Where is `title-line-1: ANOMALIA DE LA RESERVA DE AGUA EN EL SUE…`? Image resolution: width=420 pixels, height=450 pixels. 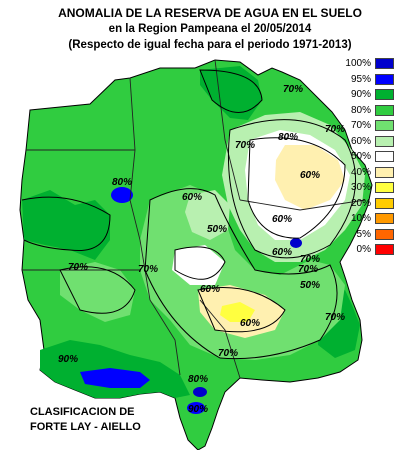
title-line-1: ANOMALIA DE LA RESERVA DE AGUA EN EL SUE… is located at coordinates (210, 13).